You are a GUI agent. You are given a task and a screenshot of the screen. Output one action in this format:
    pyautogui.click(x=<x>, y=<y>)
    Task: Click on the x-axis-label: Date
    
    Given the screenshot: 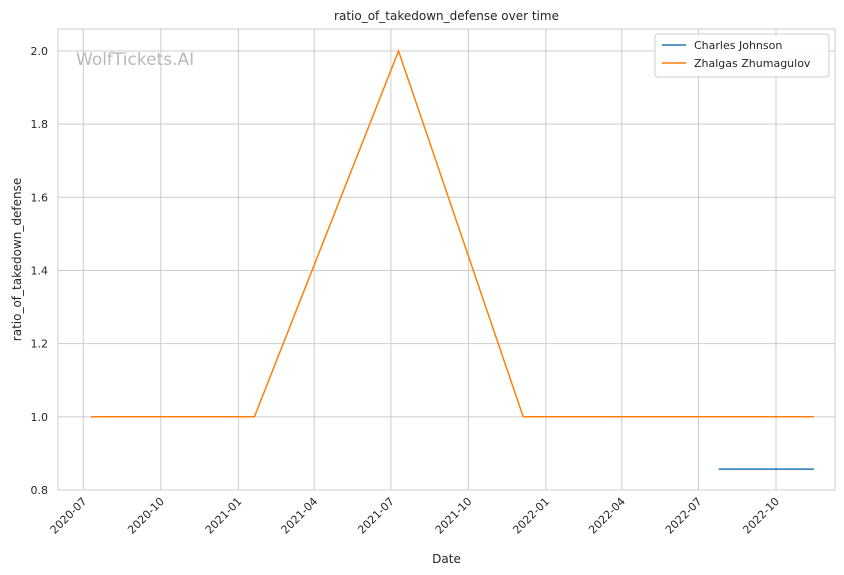 What is the action you would take?
    pyautogui.click(x=446, y=559)
    